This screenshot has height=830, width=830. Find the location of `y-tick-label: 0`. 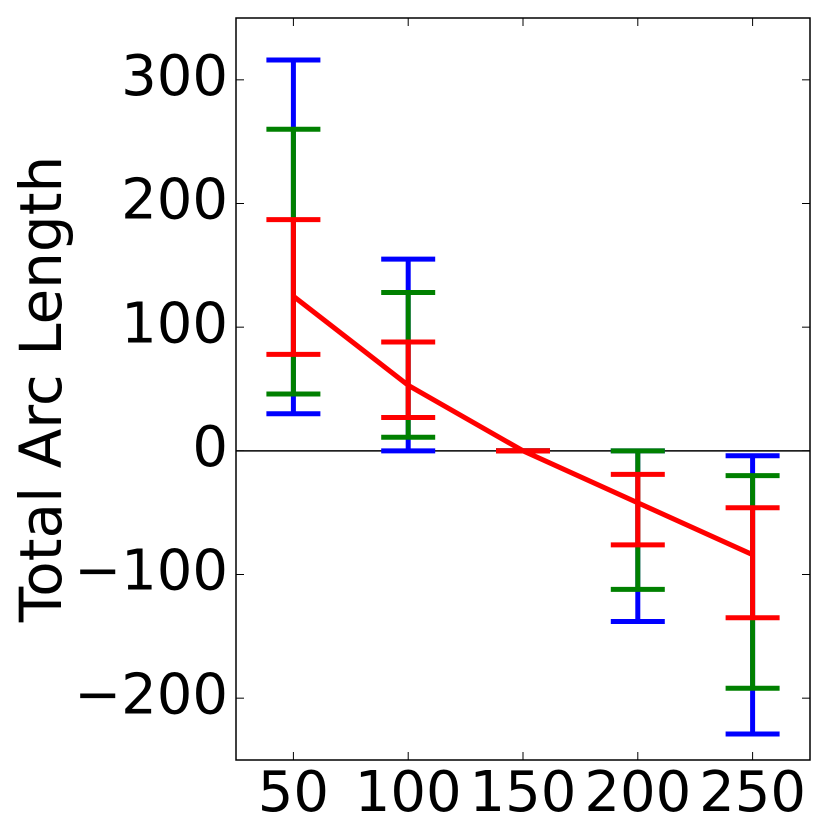

y-tick-label: 0 is located at coordinates (210, 447).